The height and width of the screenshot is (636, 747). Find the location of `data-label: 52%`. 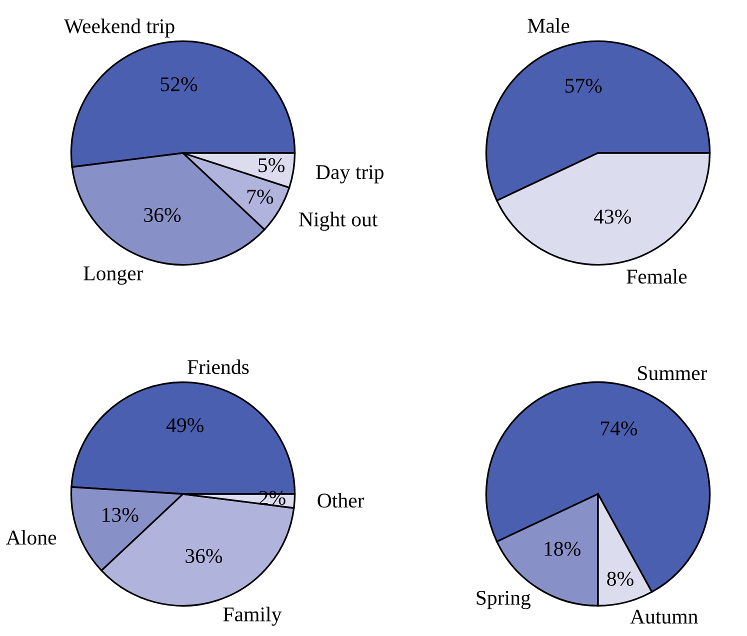

data-label: 52% is located at coordinates (179, 84).